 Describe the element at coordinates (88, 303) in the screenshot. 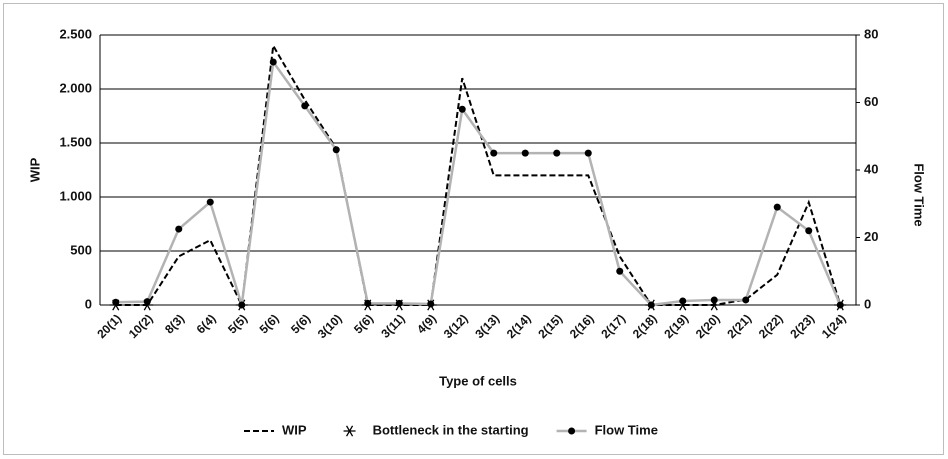

I see `y-tick-label: 0` at that location.